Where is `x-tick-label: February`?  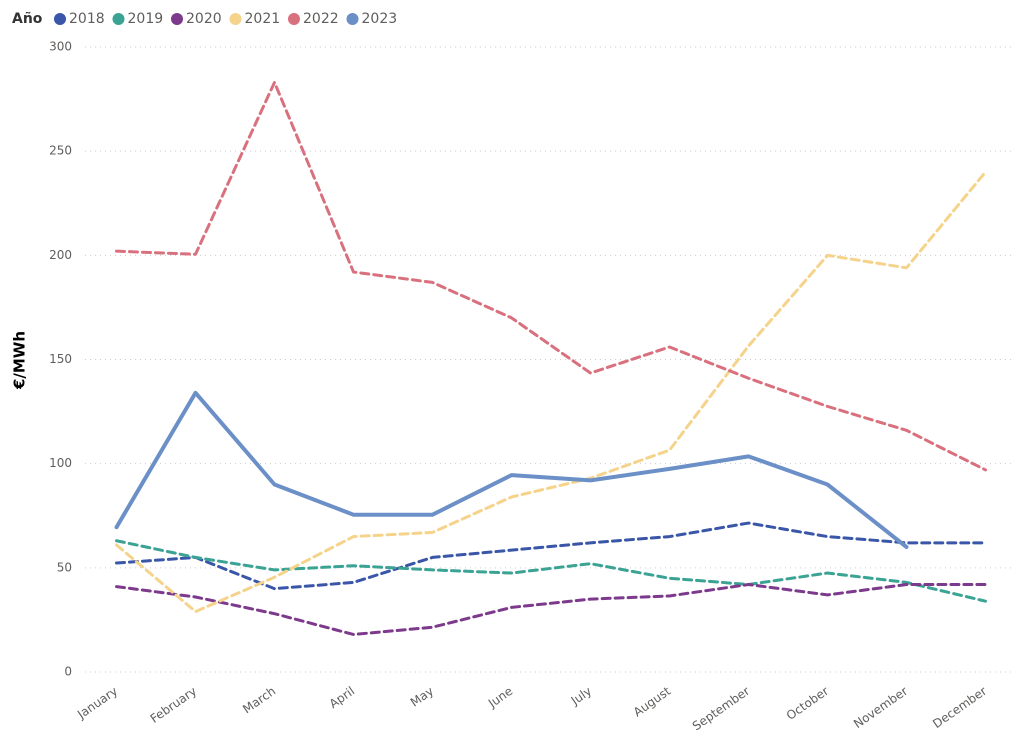 x-tick-label: February is located at coordinates (174, 705).